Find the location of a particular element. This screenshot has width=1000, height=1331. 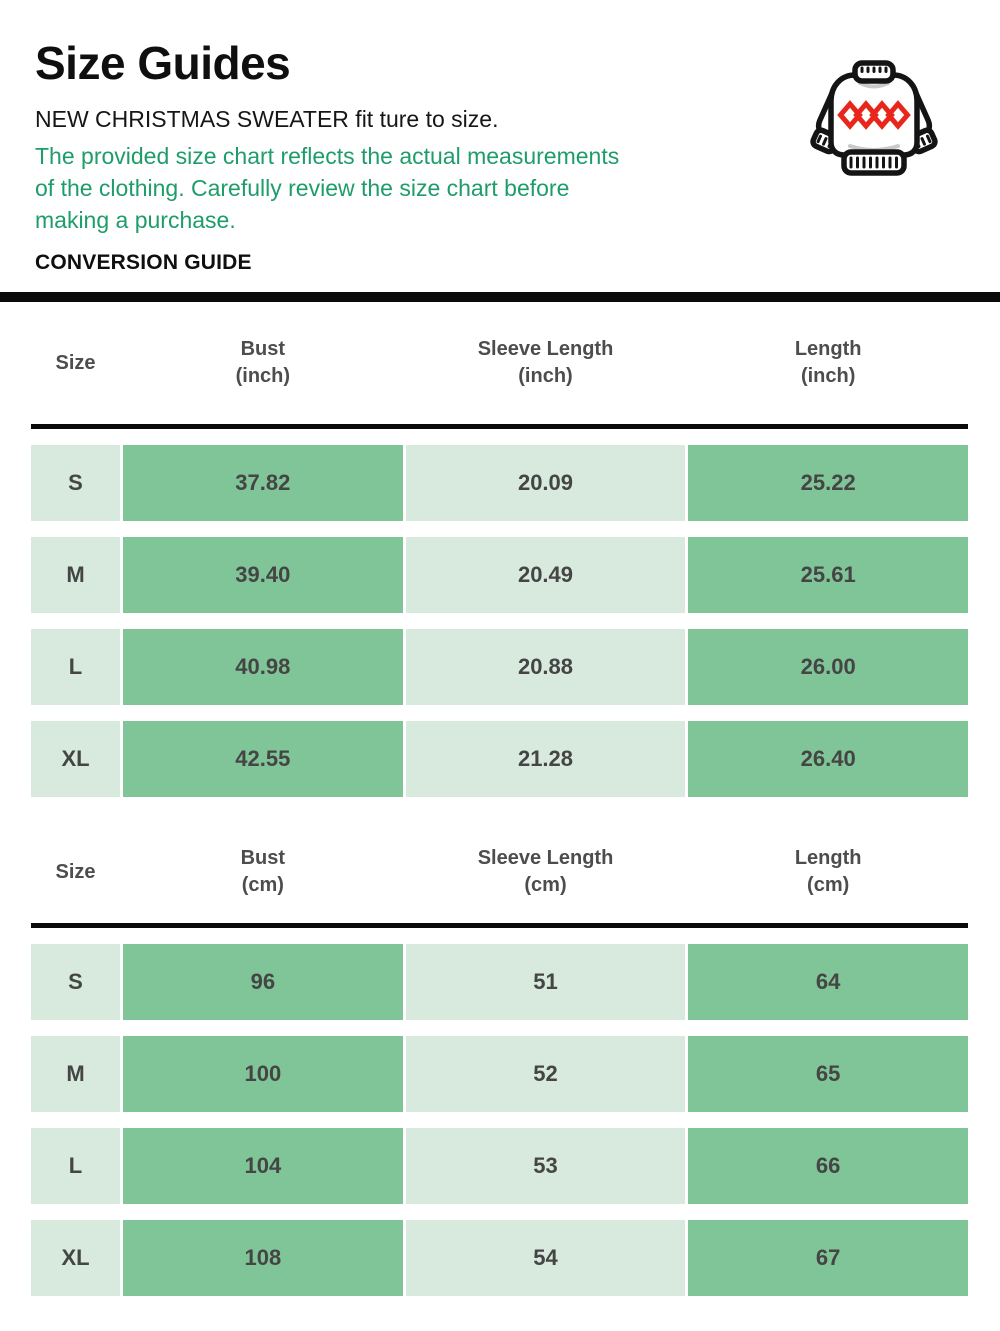

table-row-xl: XL 108 54 67 is located at coordinates (499, 1258).